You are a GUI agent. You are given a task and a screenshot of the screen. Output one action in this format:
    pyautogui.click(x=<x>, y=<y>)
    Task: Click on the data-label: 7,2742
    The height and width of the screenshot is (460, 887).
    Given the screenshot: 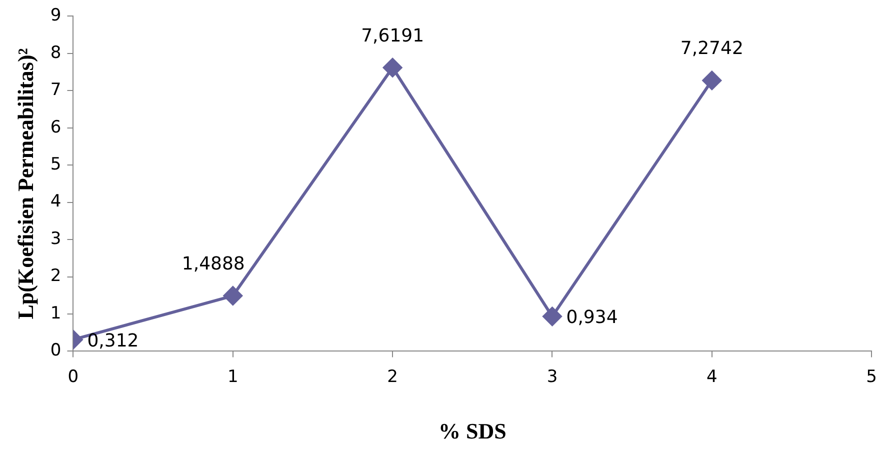 What is the action you would take?
    pyautogui.click(x=712, y=49)
    